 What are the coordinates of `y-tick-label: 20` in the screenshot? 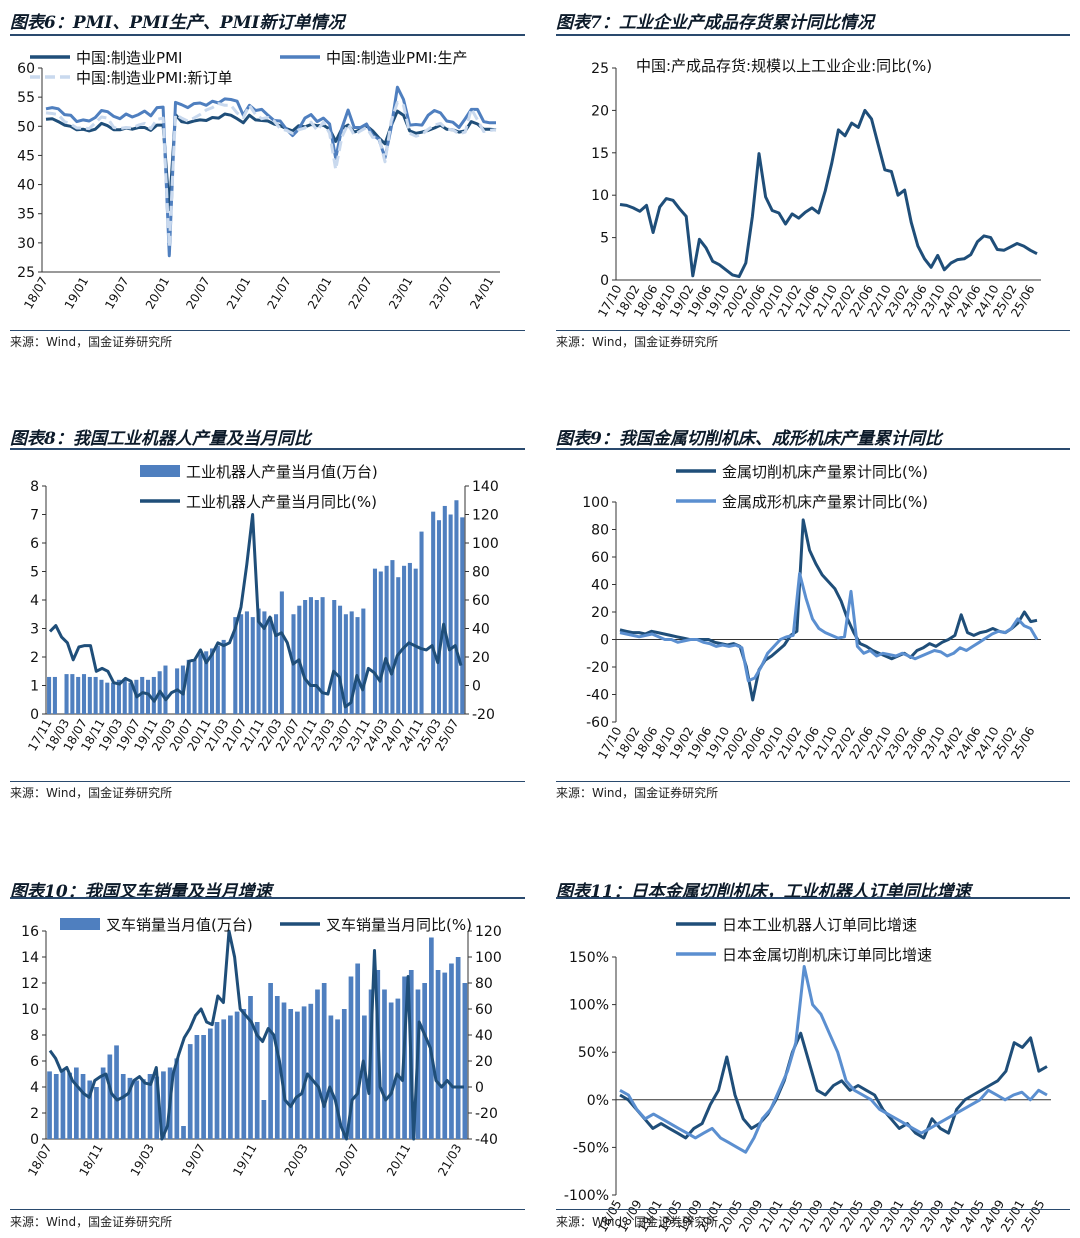 It's located at (600, 111).